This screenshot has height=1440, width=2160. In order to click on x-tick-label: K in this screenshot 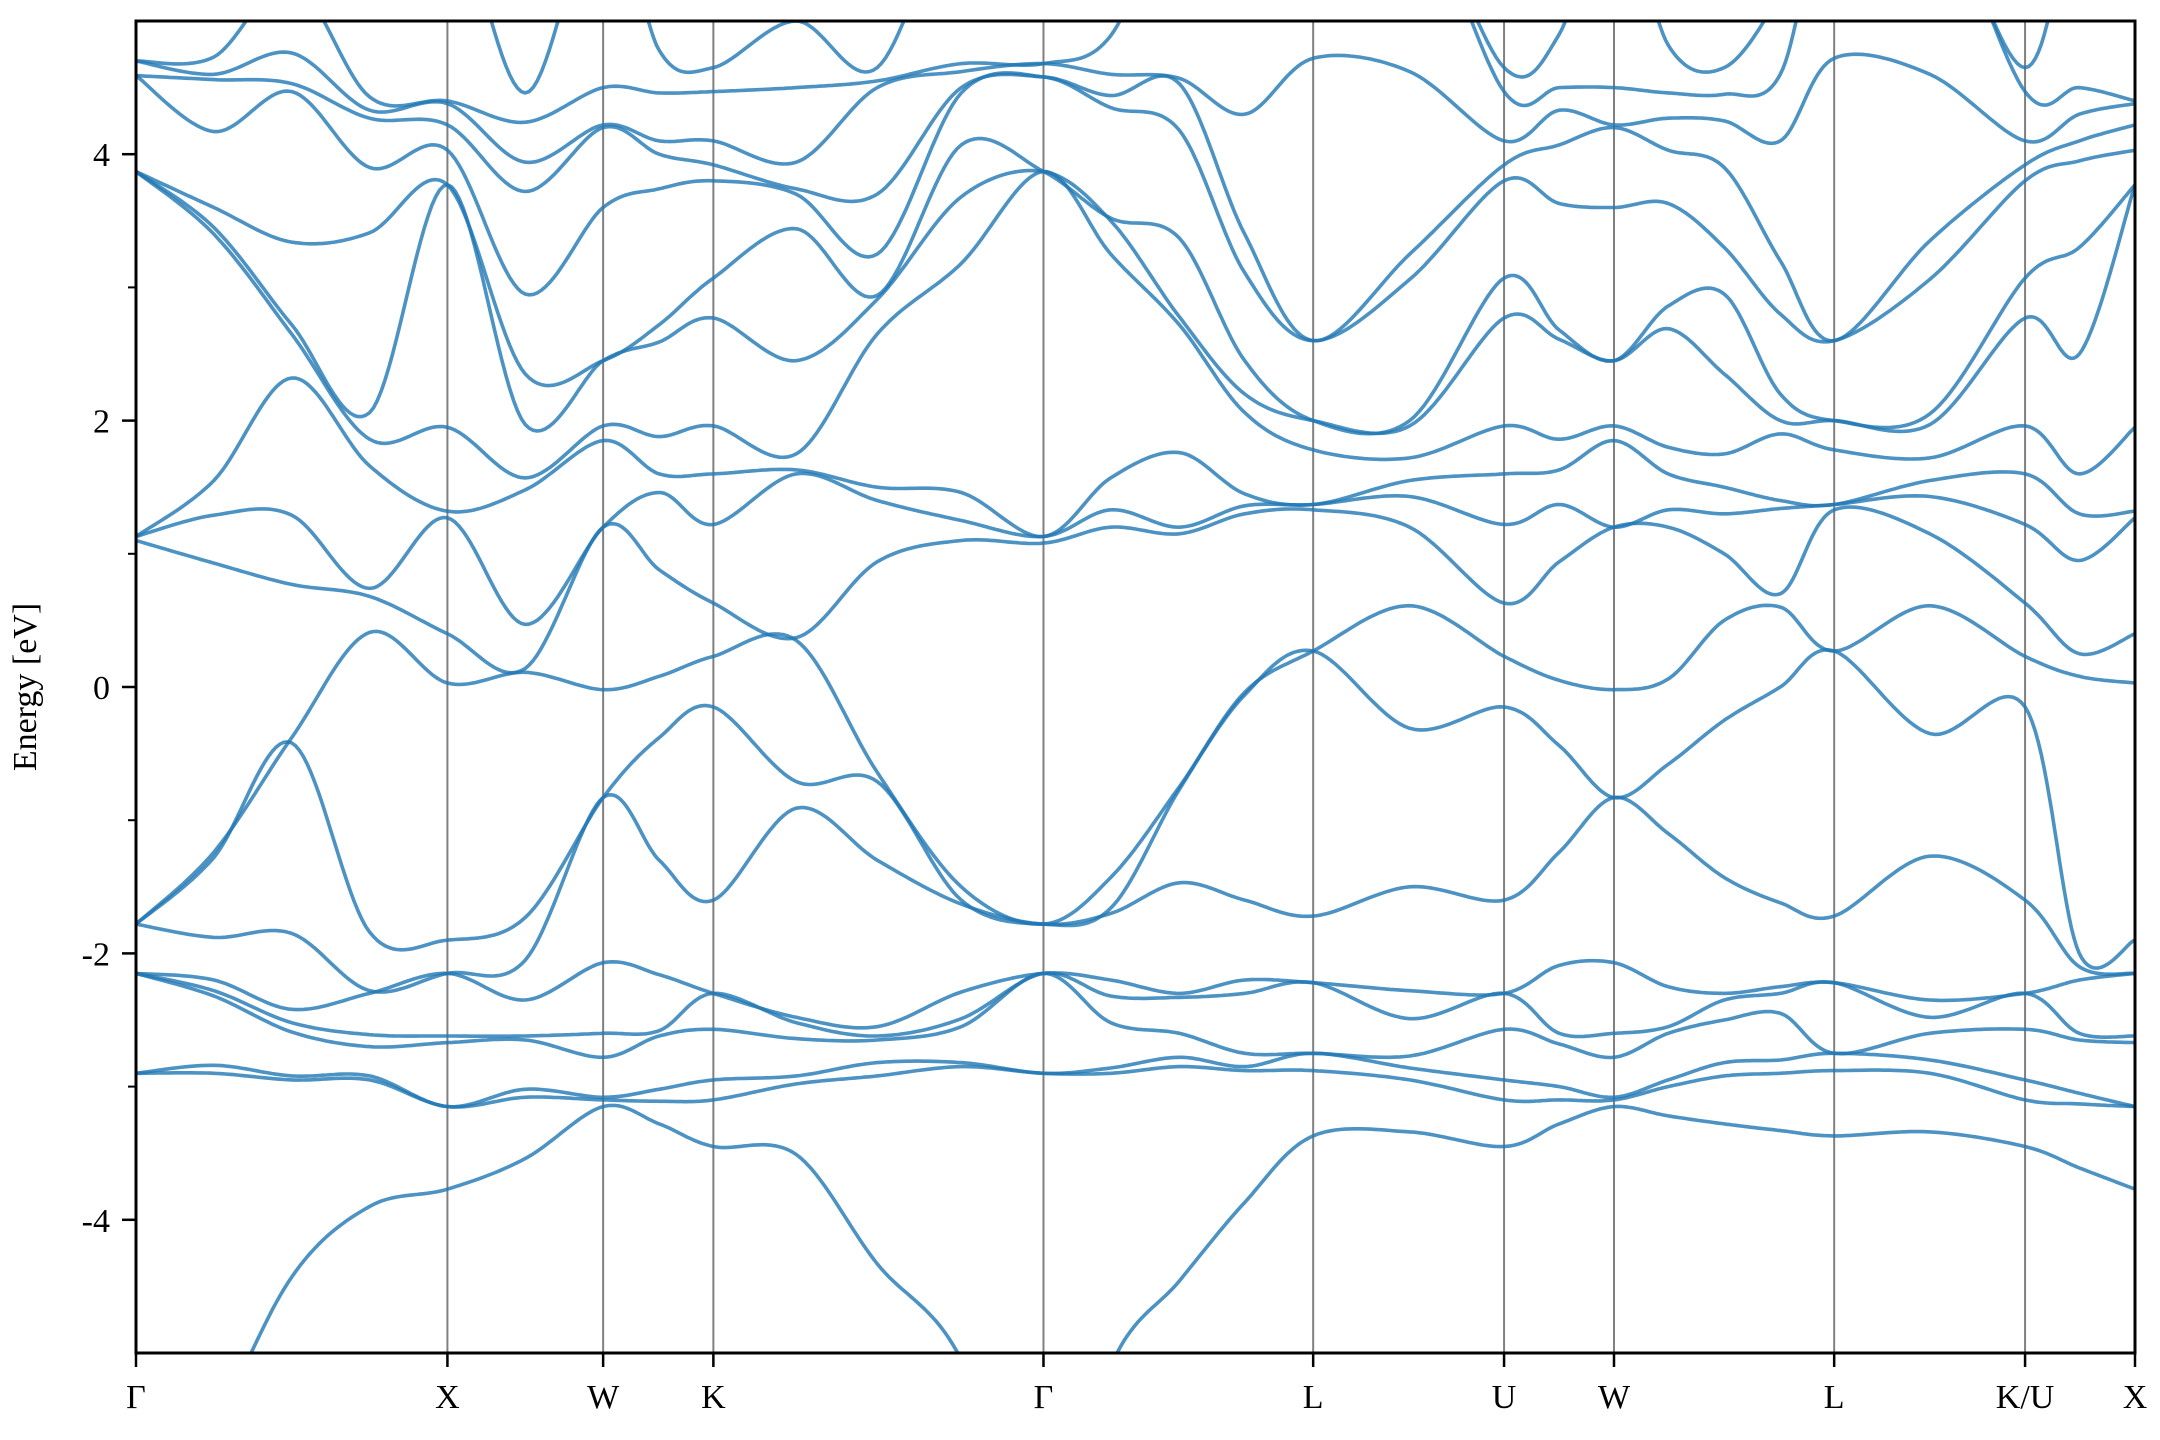, I will do `click(713, 1397)`.